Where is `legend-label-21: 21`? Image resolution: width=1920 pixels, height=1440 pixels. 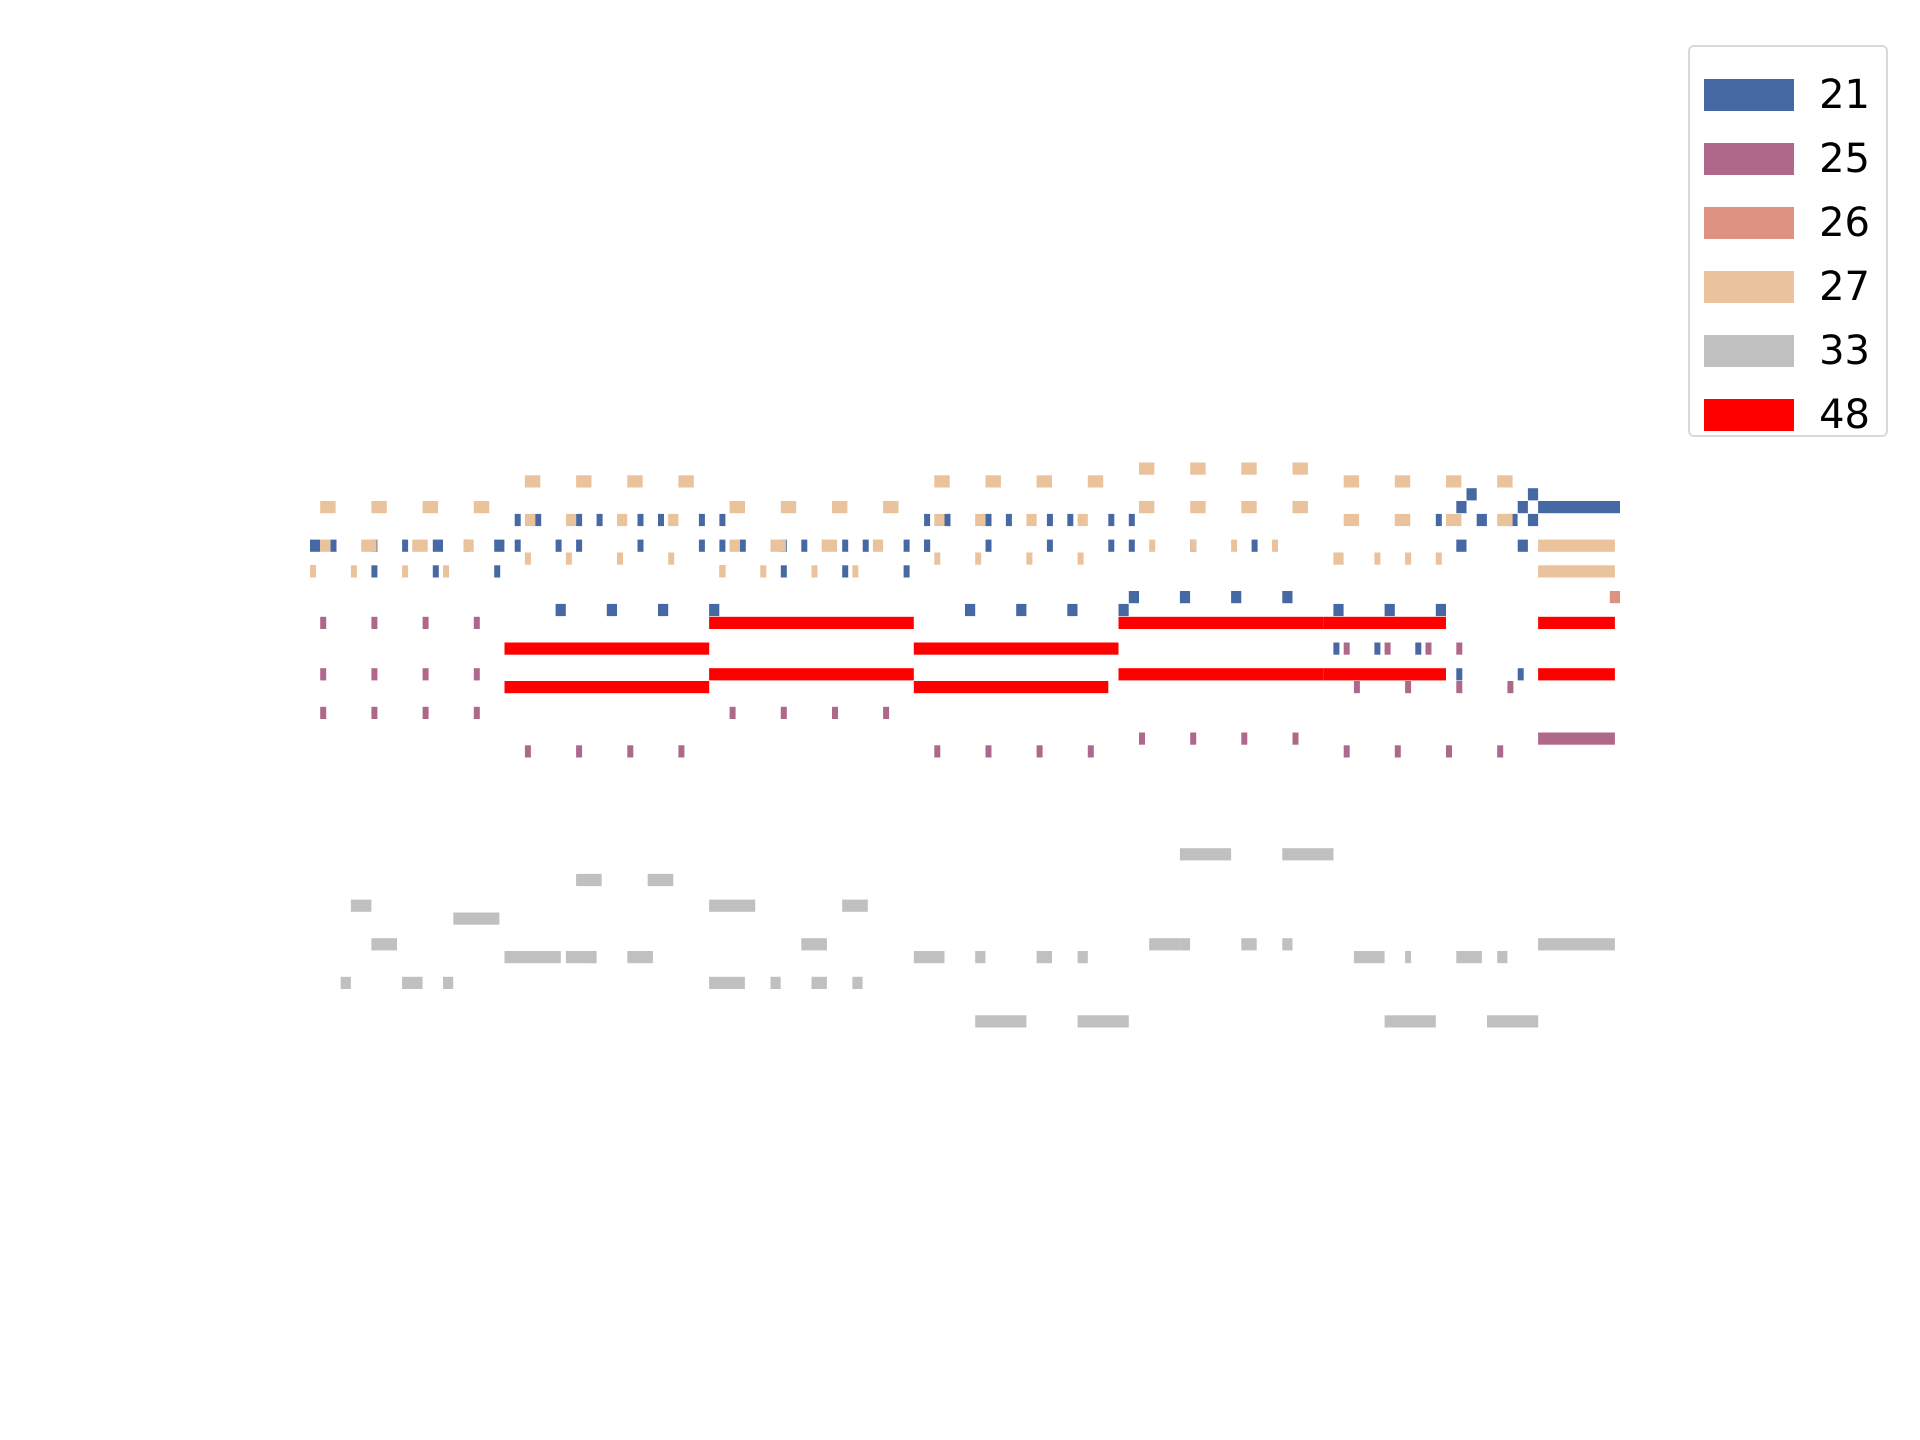 legend-label-21: 21 is located at coordinates (1844, 95).